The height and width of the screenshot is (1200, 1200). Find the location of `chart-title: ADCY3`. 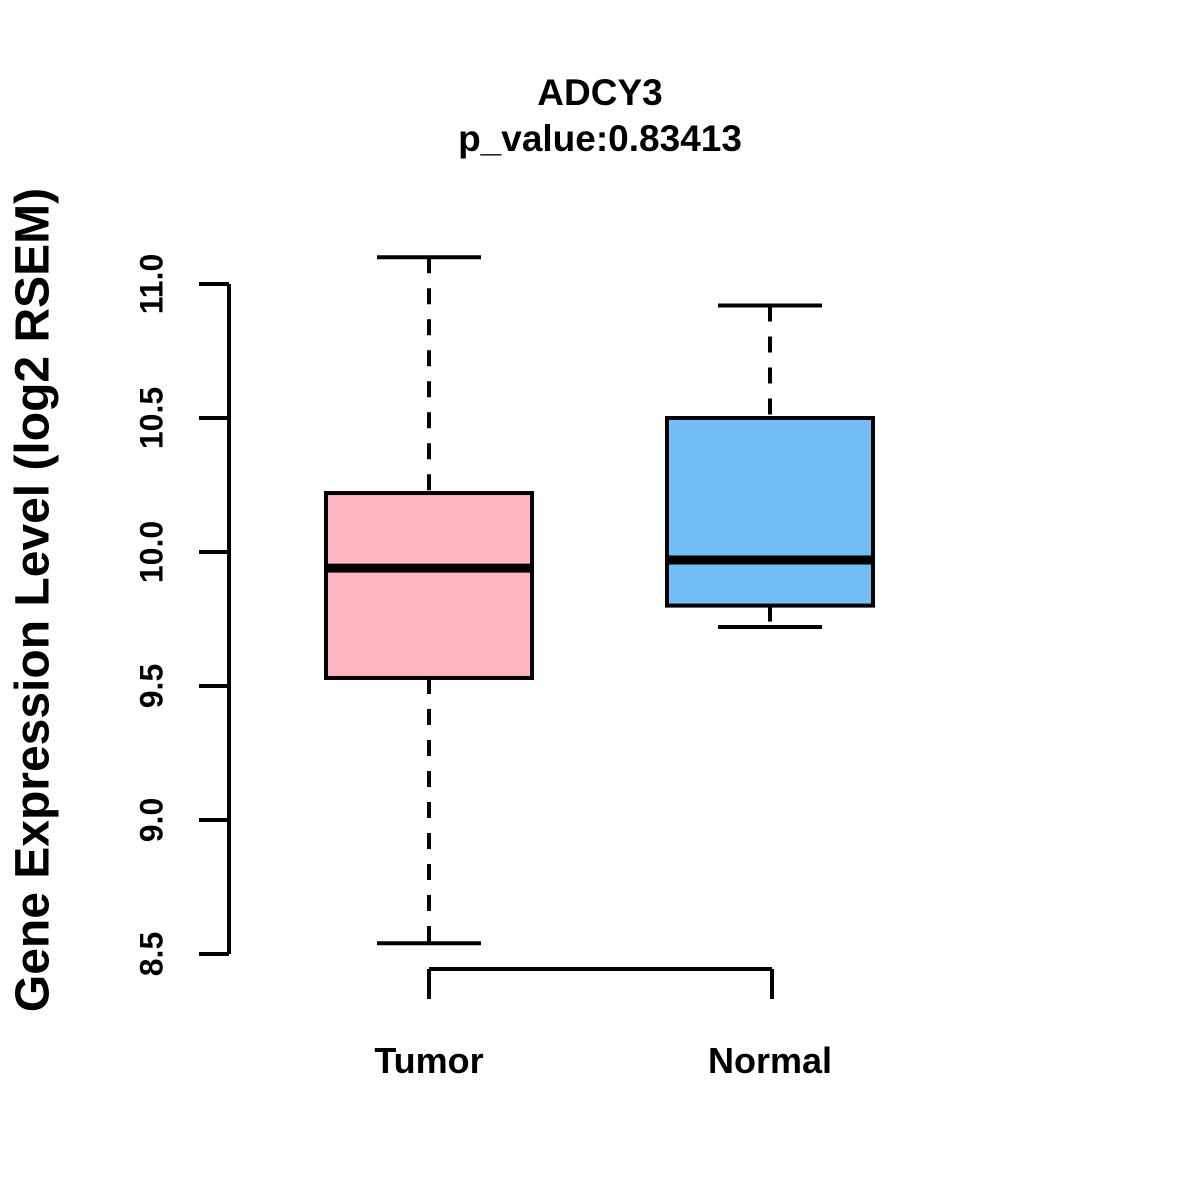

chart-title: ADCY3 is located at coordinates (600, 92).